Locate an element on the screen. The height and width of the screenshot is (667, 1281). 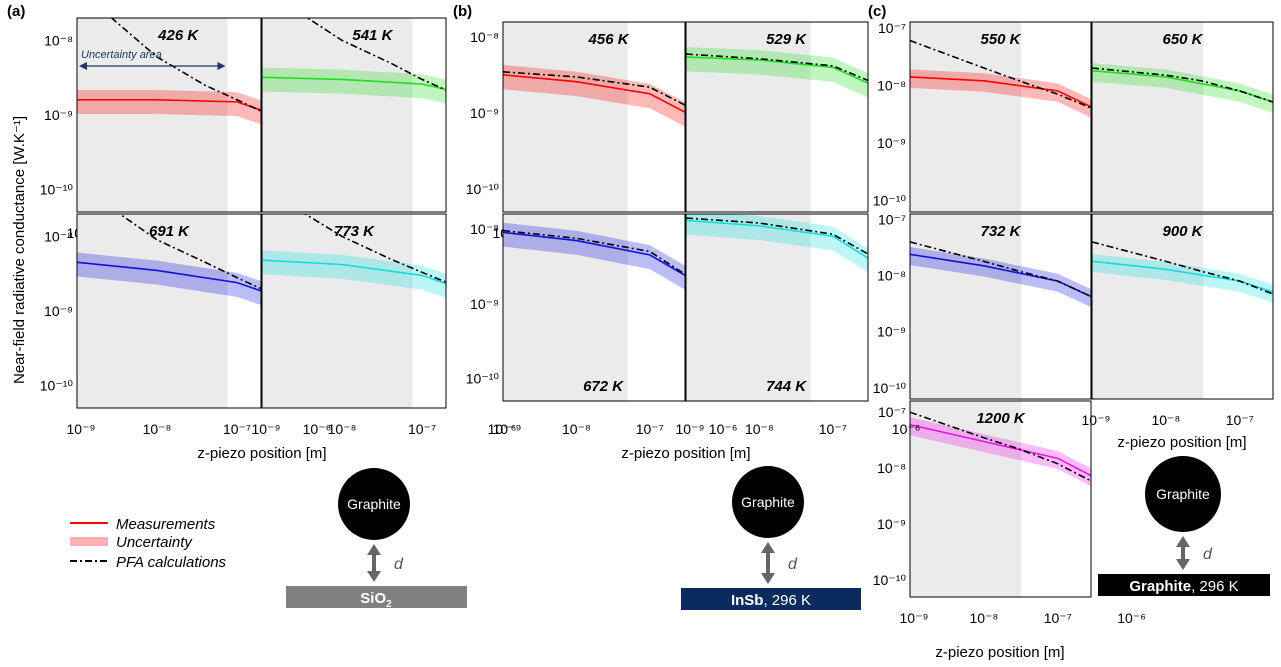
panel-title: 744 K is located at coordinates (786, 386).